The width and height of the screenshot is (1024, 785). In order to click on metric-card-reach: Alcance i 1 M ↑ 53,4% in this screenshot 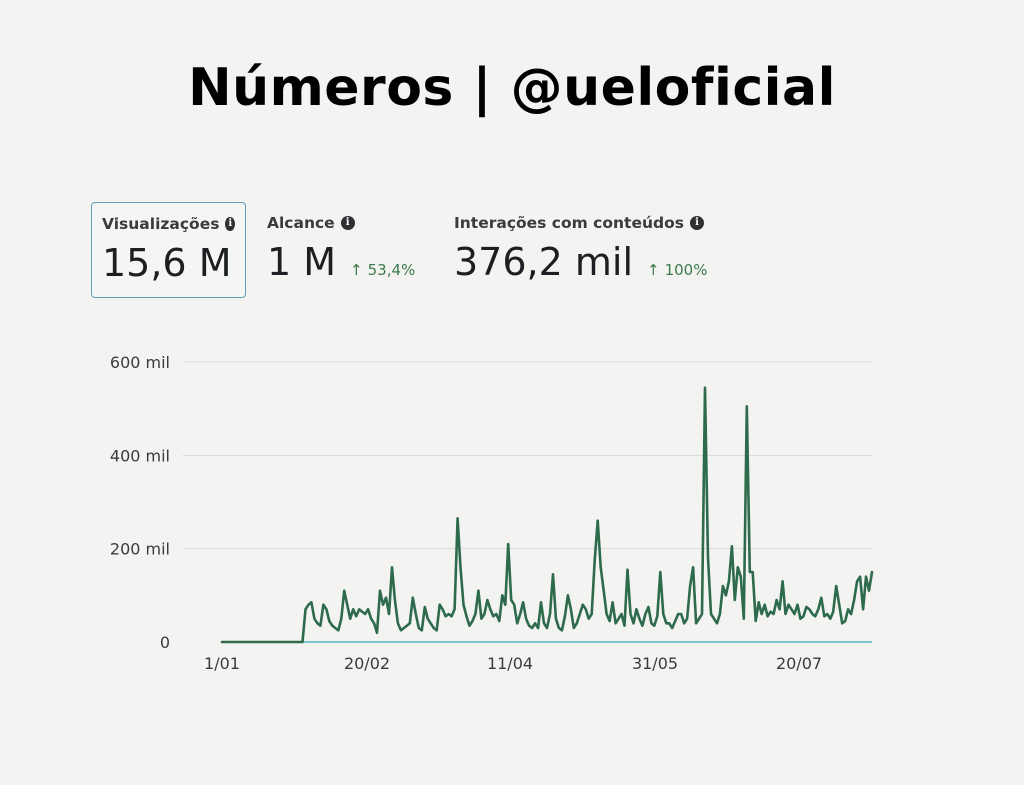, I will do `click(347, 250)`.